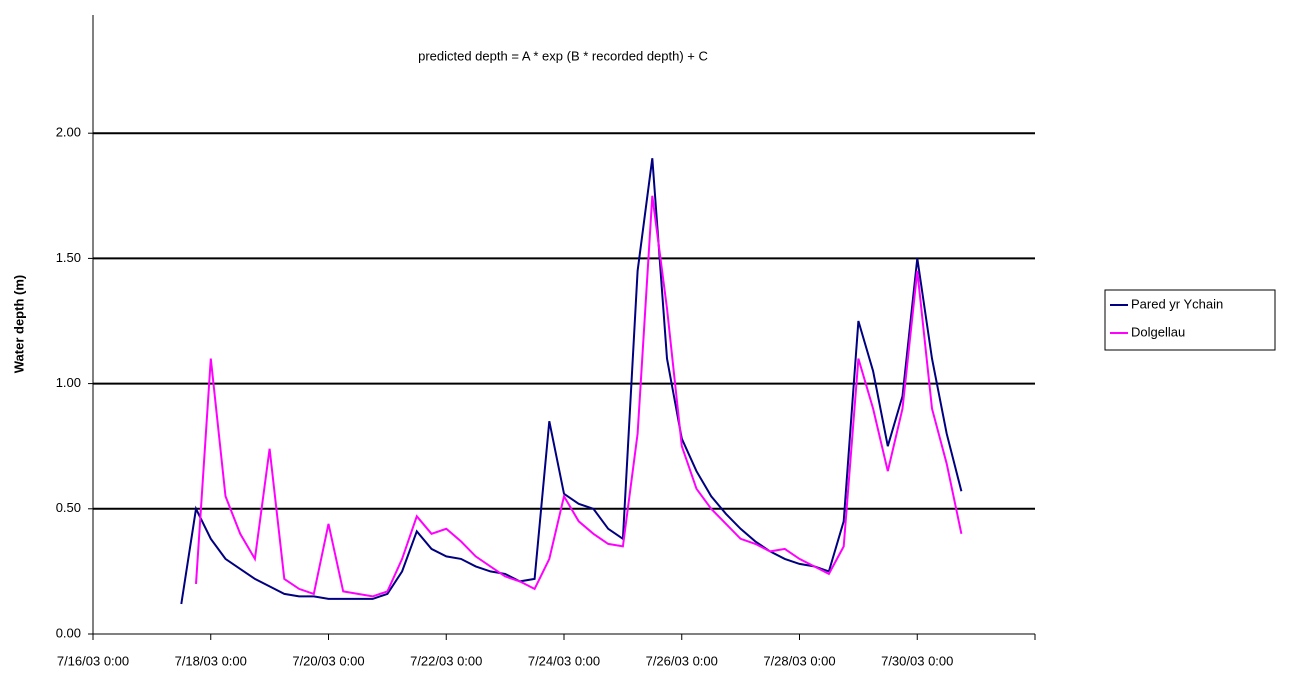 The width and height of the screenshot is (1290, 673). What do you see at coordinates (68, 257) in the screenshot?
I see `y-tick-label: 1.50` at bounding box center [68, 257].